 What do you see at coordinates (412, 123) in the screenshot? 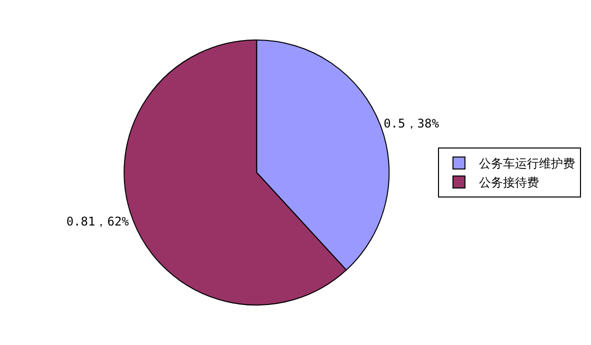
I see `data-label: 0.5，38%` at bounding box center [412, 123].